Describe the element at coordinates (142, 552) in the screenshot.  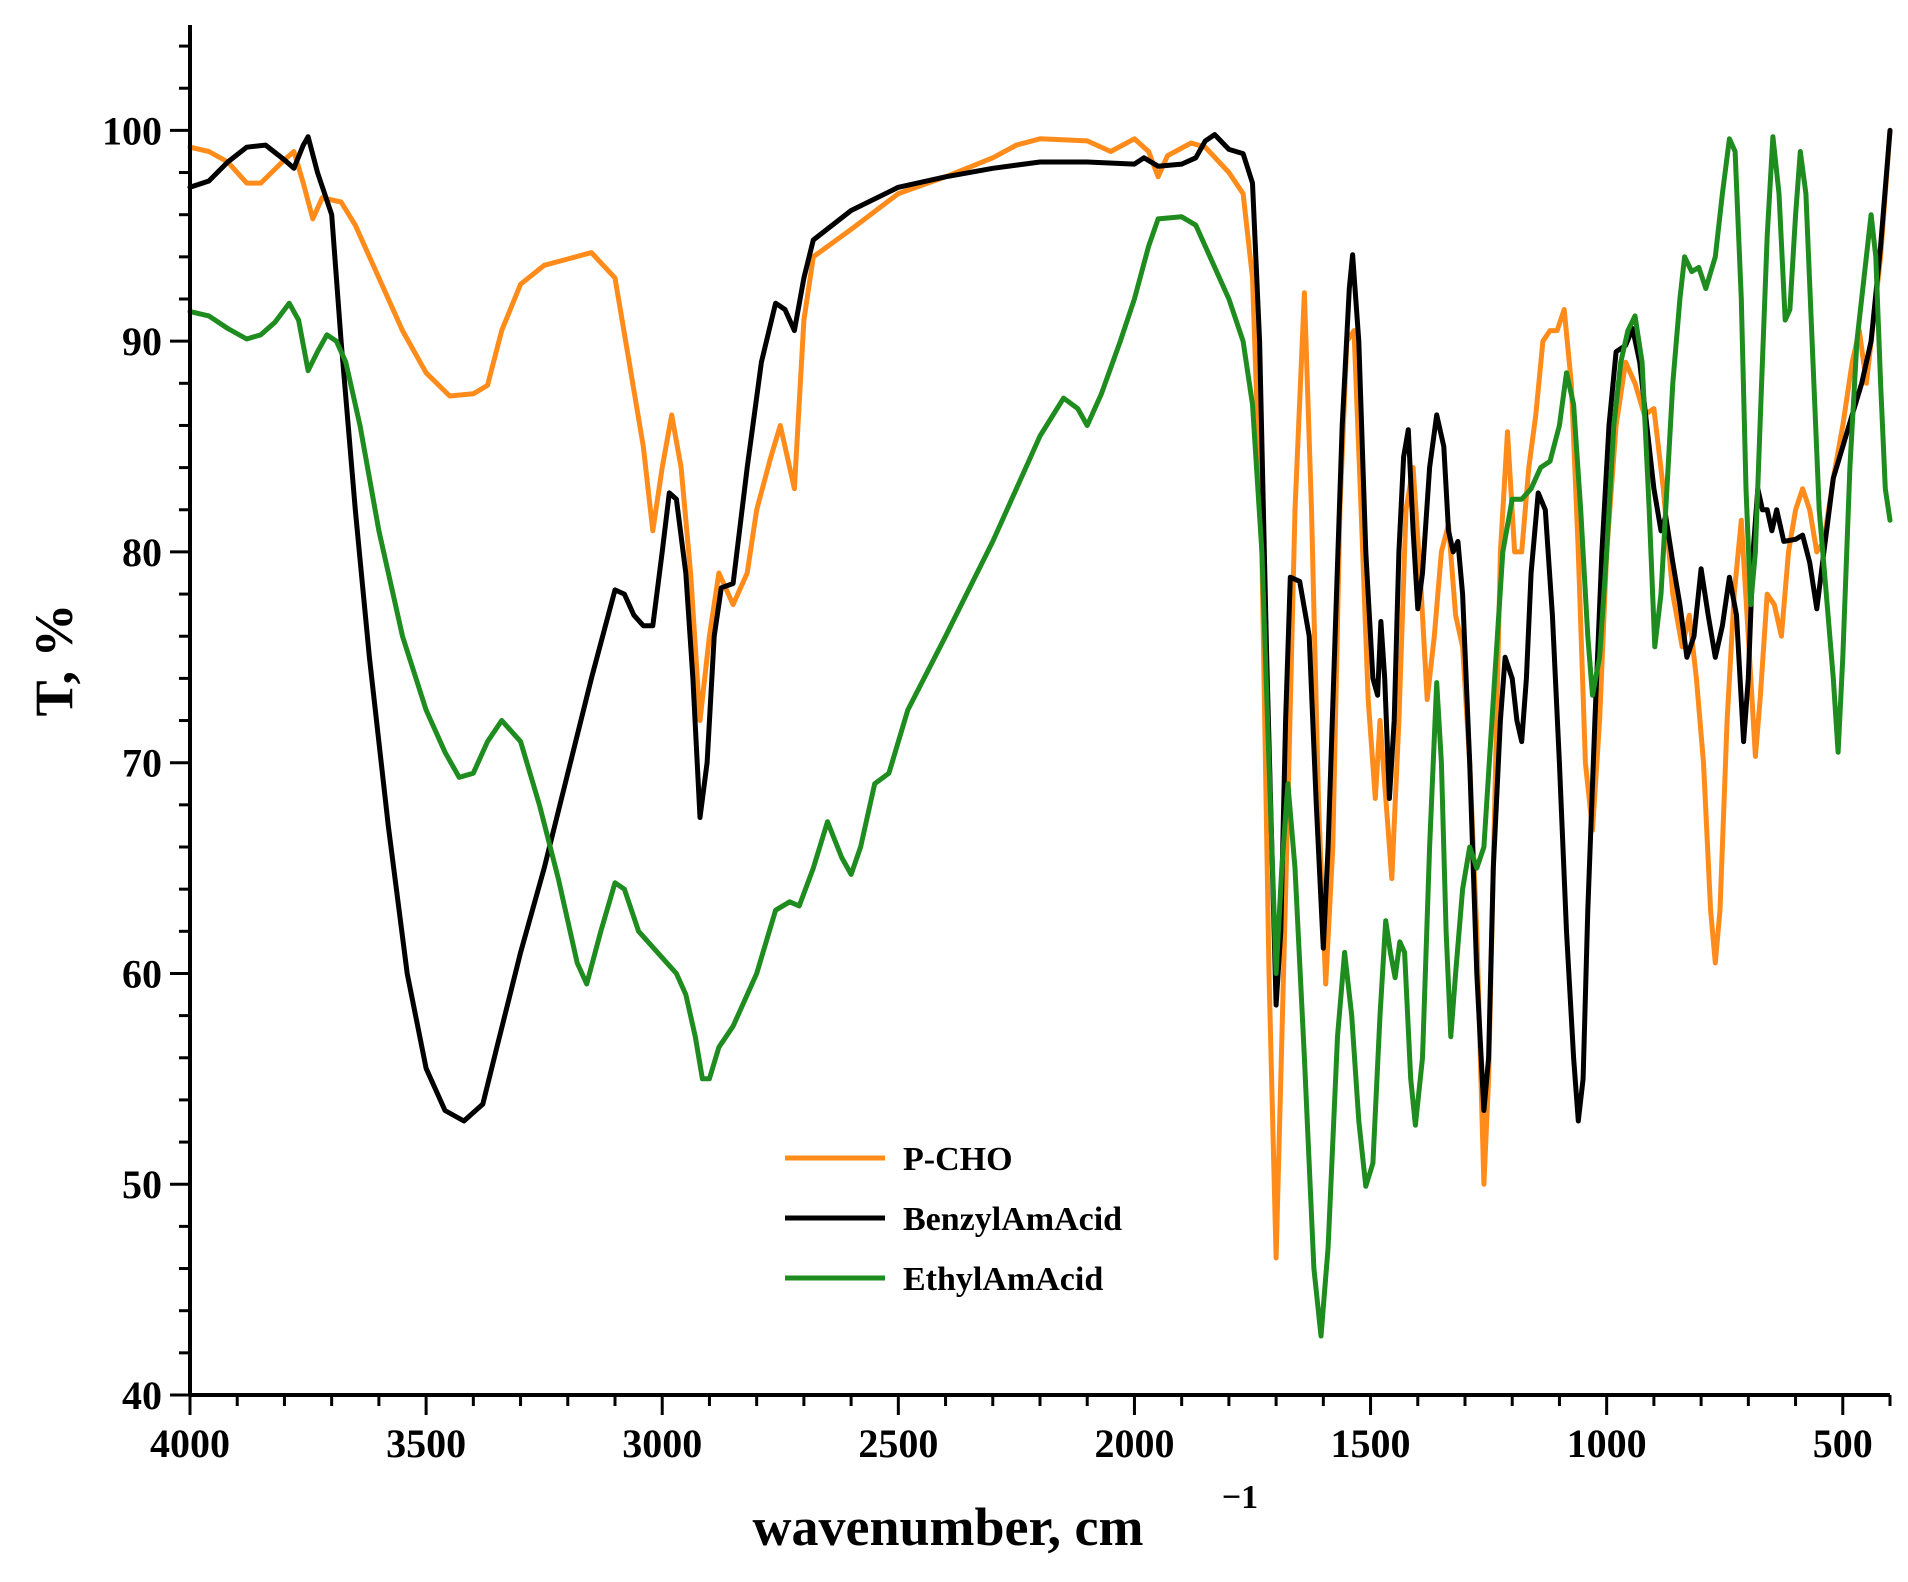
I see `y-tick-label: 80` at that location.